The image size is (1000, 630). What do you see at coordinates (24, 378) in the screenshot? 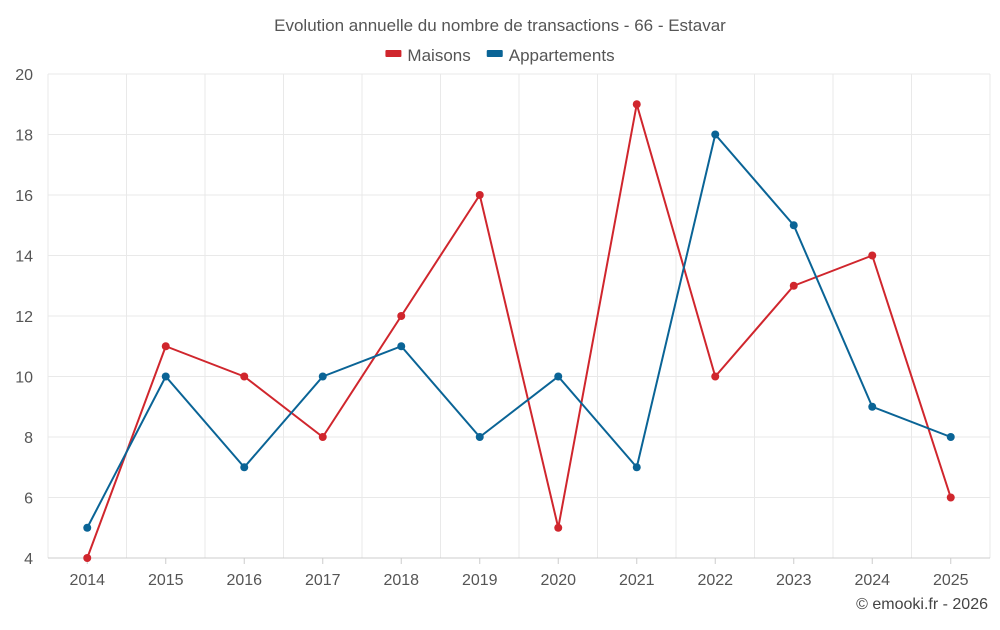
I see `y-tick-label: 10` at bounding box center [24, 378].